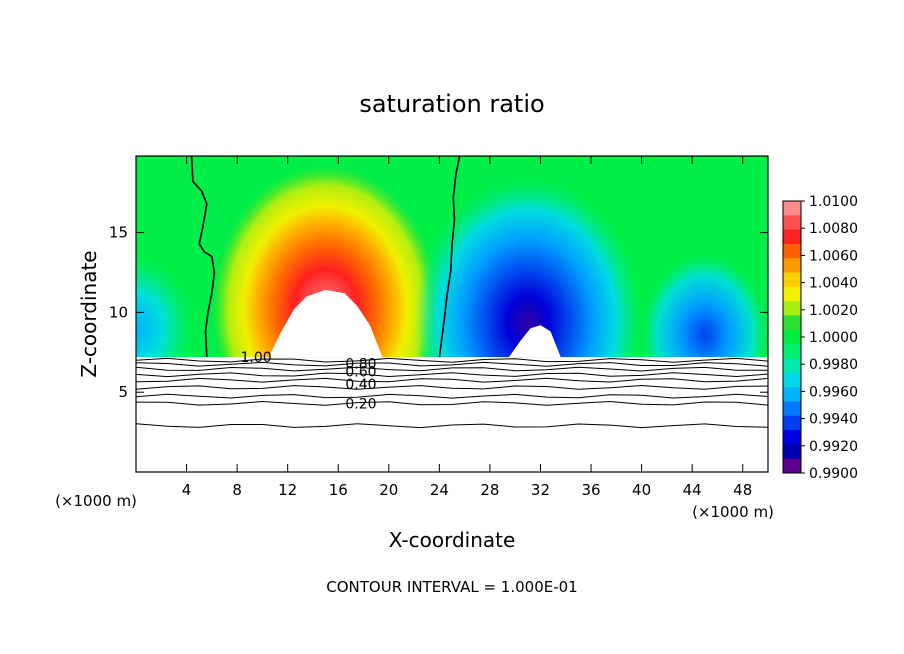 The width and height of the screenshot is (904, 654). What do you see at coordinates (833, 365) in the screenshot?
I see `colorbar-label: 0.9980` at bounding box center [833, 365].